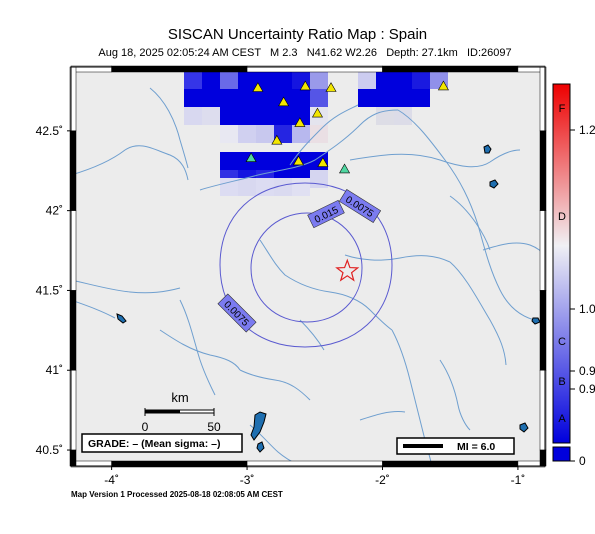 This screenshot has height=534, width=595. I want to click on contour-outer, so click(306, 265).